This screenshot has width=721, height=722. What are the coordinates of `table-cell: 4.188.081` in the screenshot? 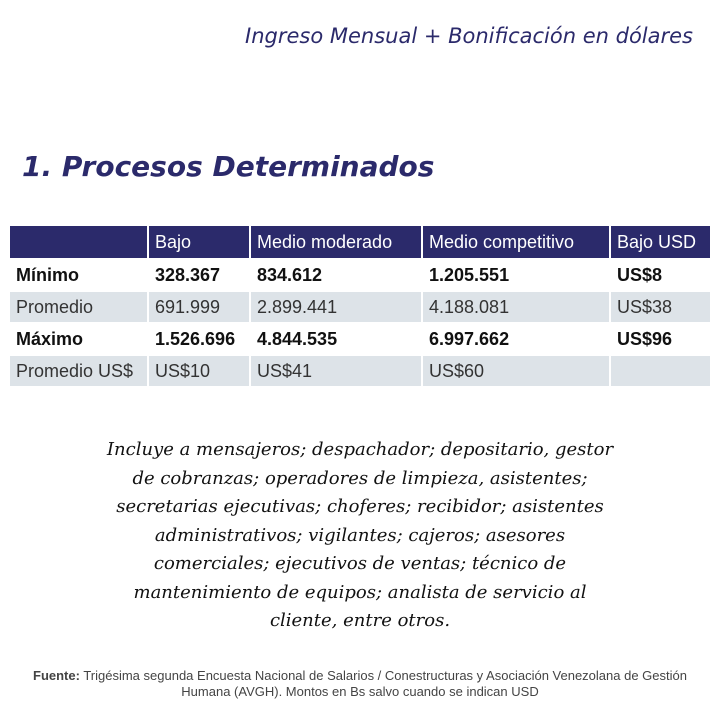 It's located at (516, 307).